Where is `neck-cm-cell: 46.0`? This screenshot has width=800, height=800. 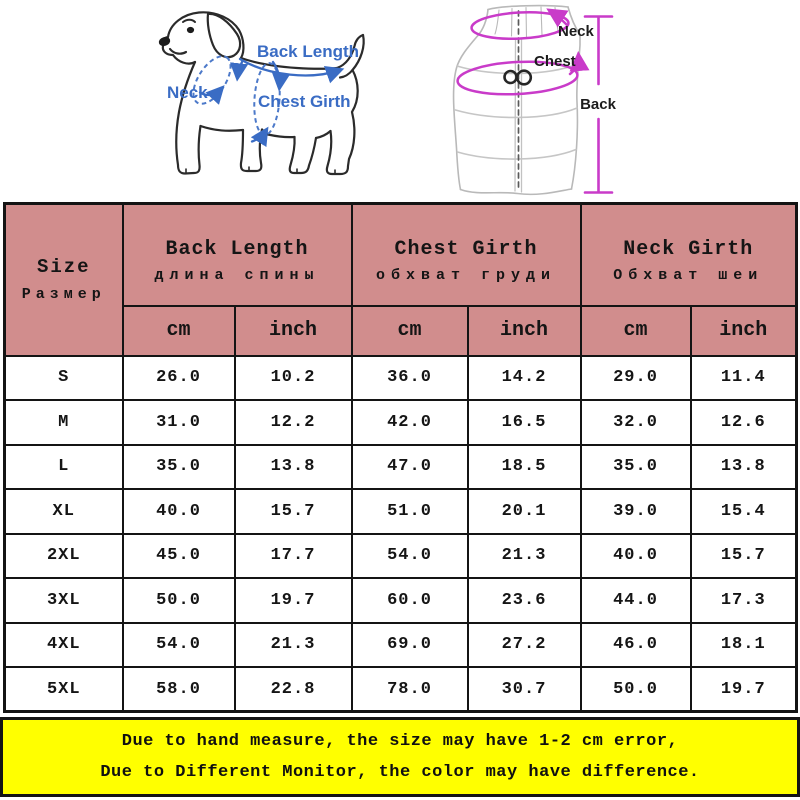 neck-cm-cell: 46.0 is located at coordinates (635, 644).